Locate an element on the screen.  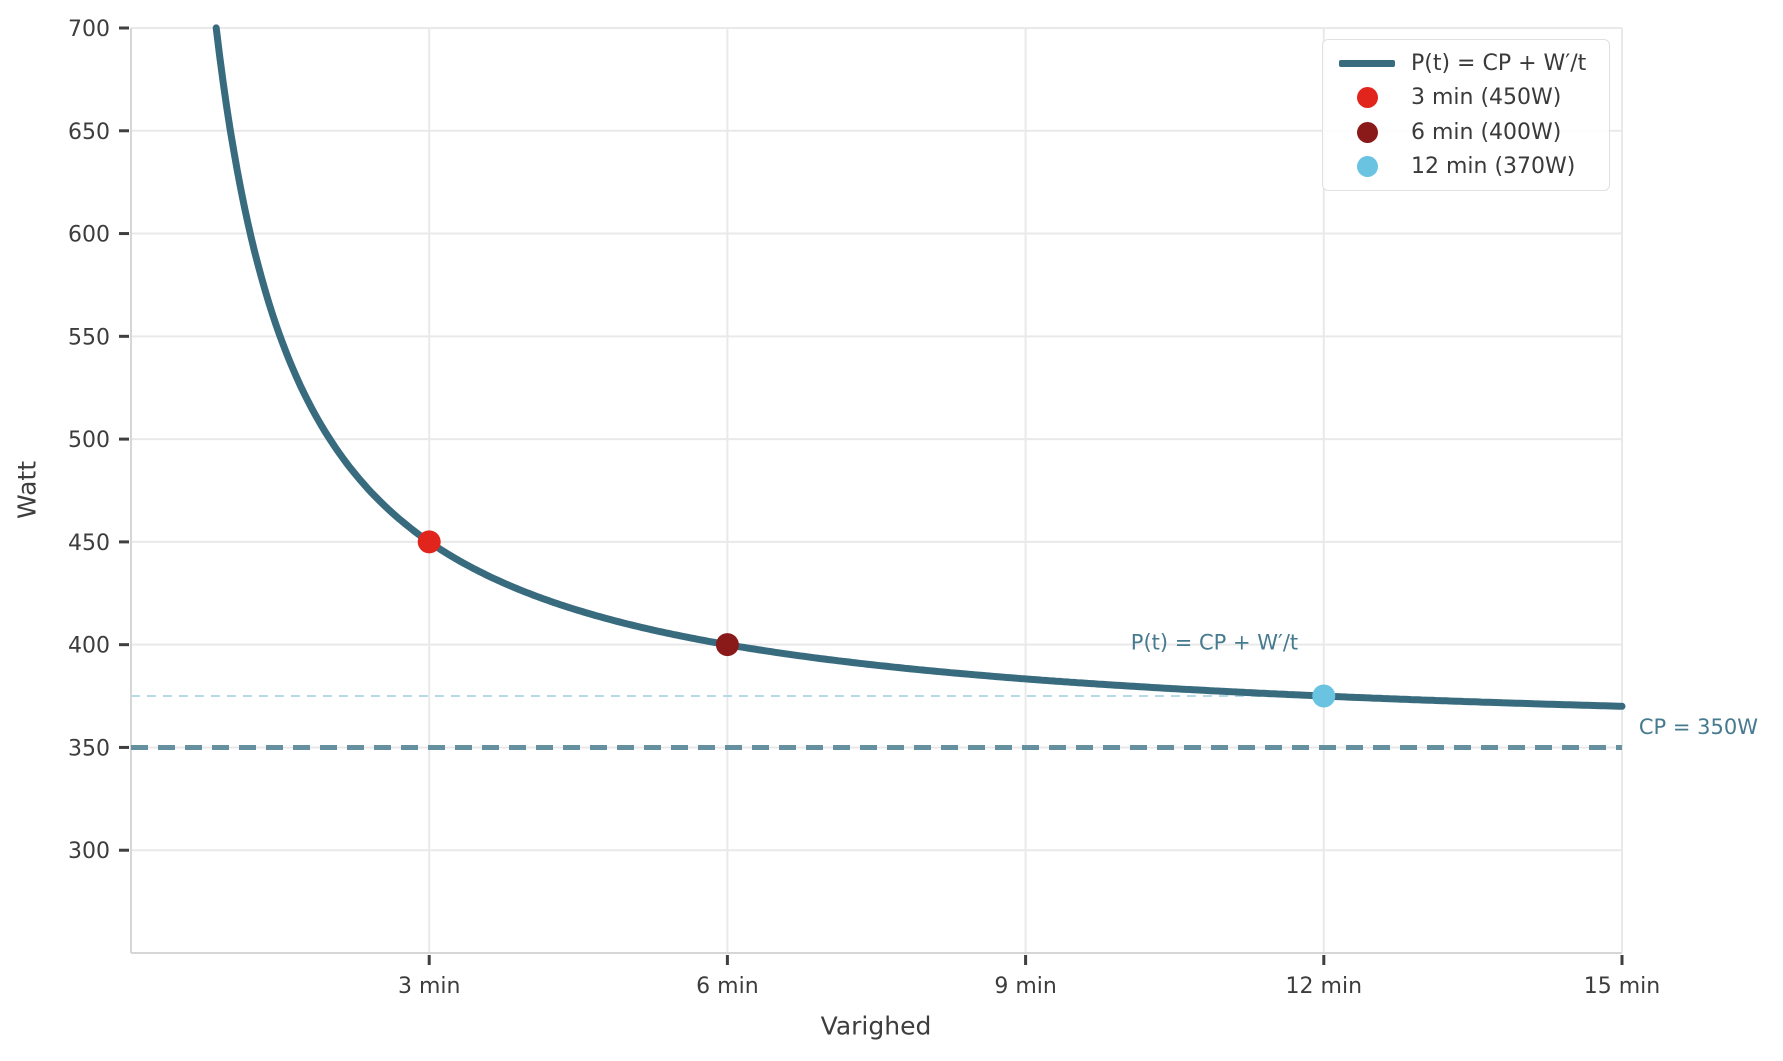
y-tick-label-300: 300 is located at coordinates (89, 851).